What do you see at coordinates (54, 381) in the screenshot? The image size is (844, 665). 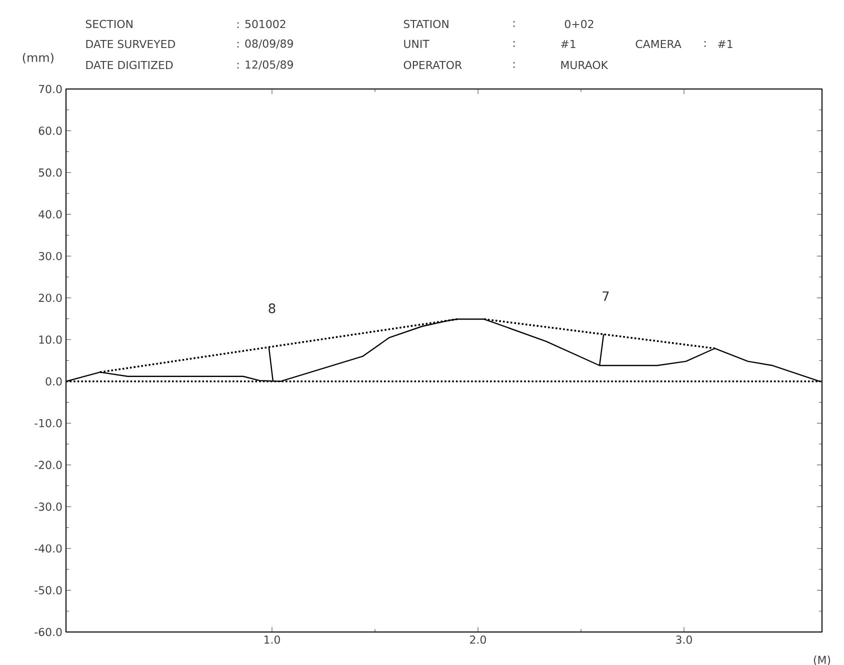 I see `y-tick-label: 0.0` at bounding box center [54, 381].